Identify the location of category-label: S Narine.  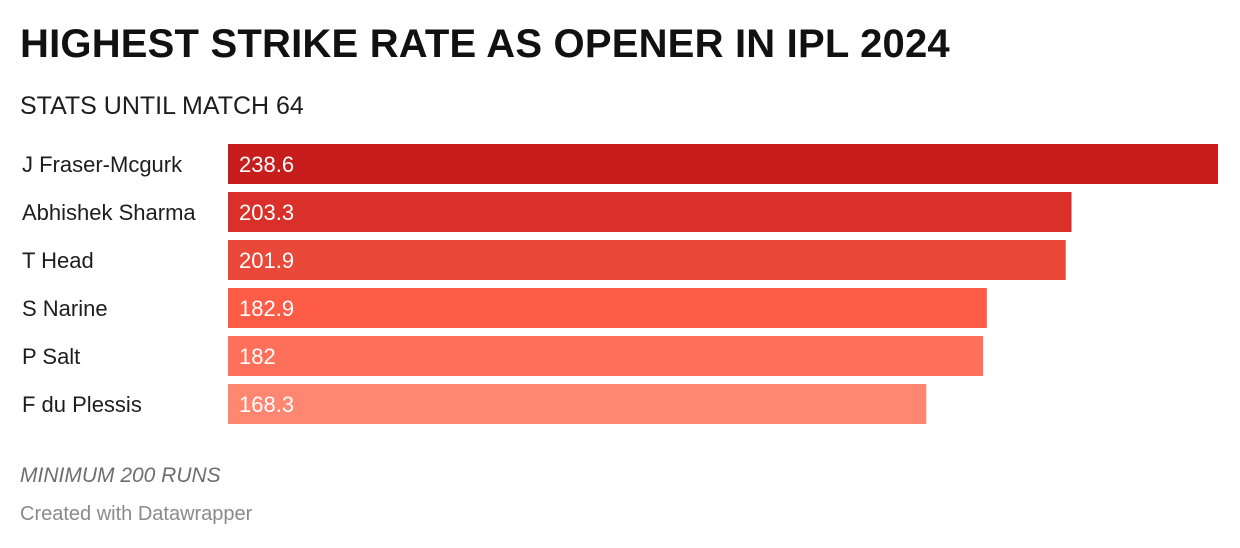
(65, 308).